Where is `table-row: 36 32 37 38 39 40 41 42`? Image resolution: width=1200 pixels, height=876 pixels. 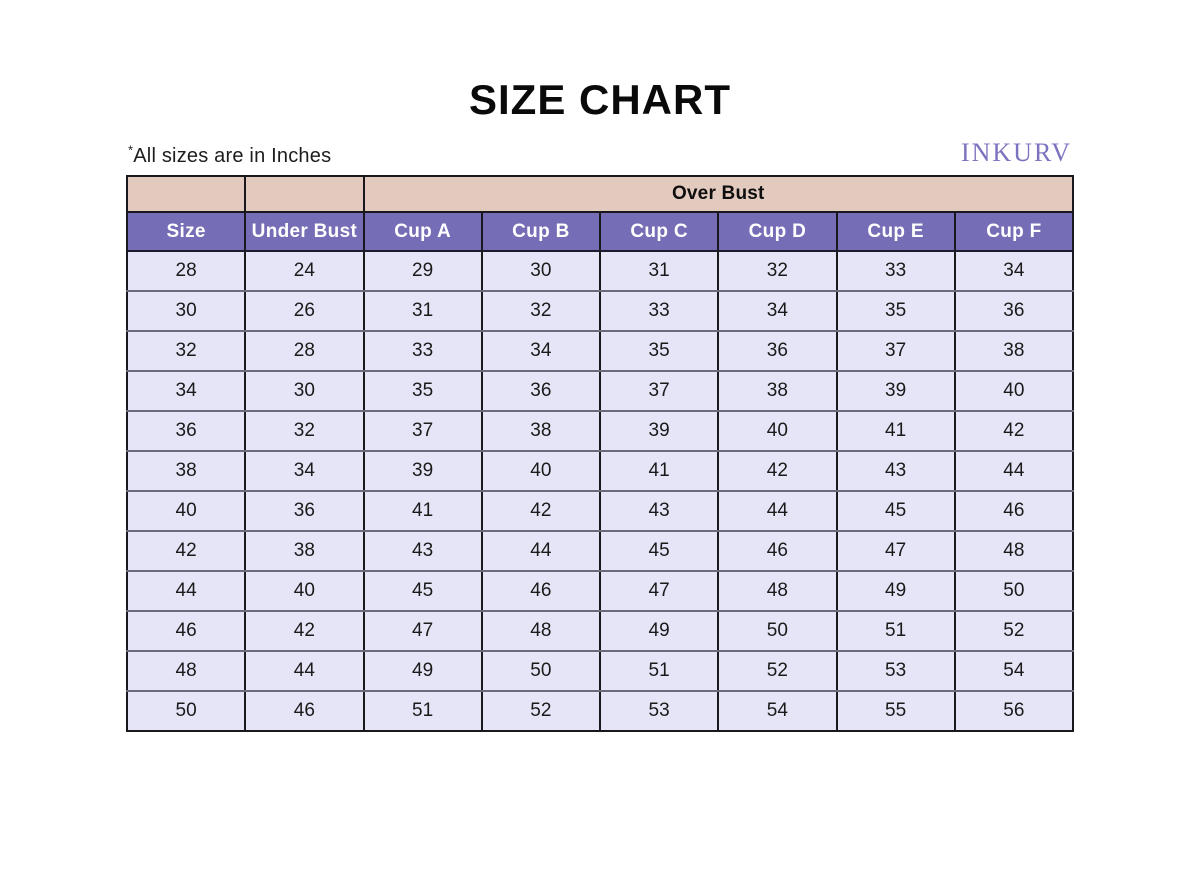 table-row: 36 32 37 38 39 40 41 42 is located at coordinates (600, 431).